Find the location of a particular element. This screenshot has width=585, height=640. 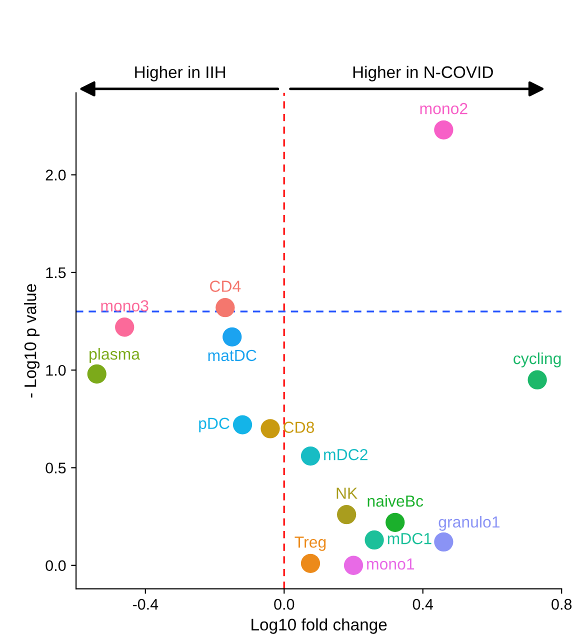

series-label: mono2 is located at coordinates (444, 108).